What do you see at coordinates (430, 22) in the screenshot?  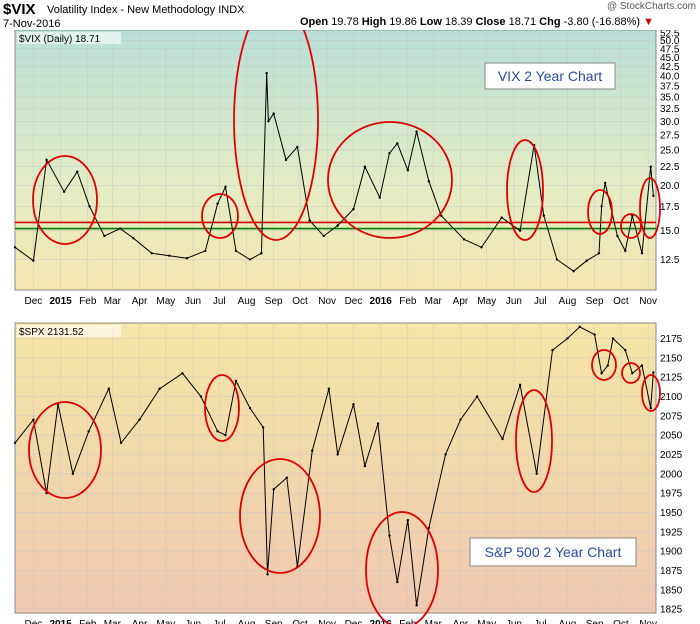 I see `low-label: Low` at bounding box center [430, 22].